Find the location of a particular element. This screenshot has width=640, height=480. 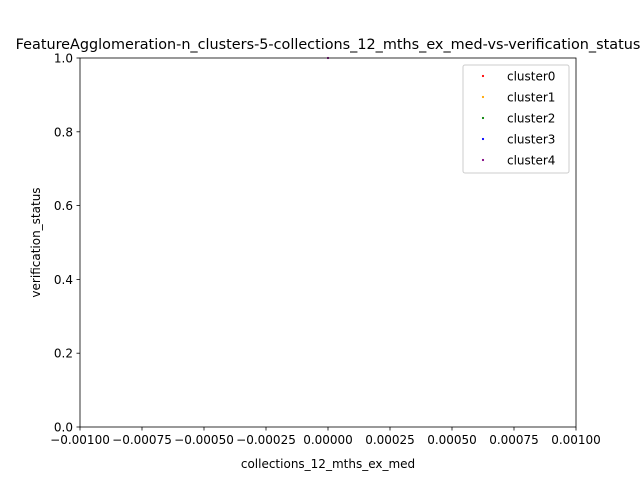

legend-label-cluster3: cluster3 is located at coordinates (531, 140).